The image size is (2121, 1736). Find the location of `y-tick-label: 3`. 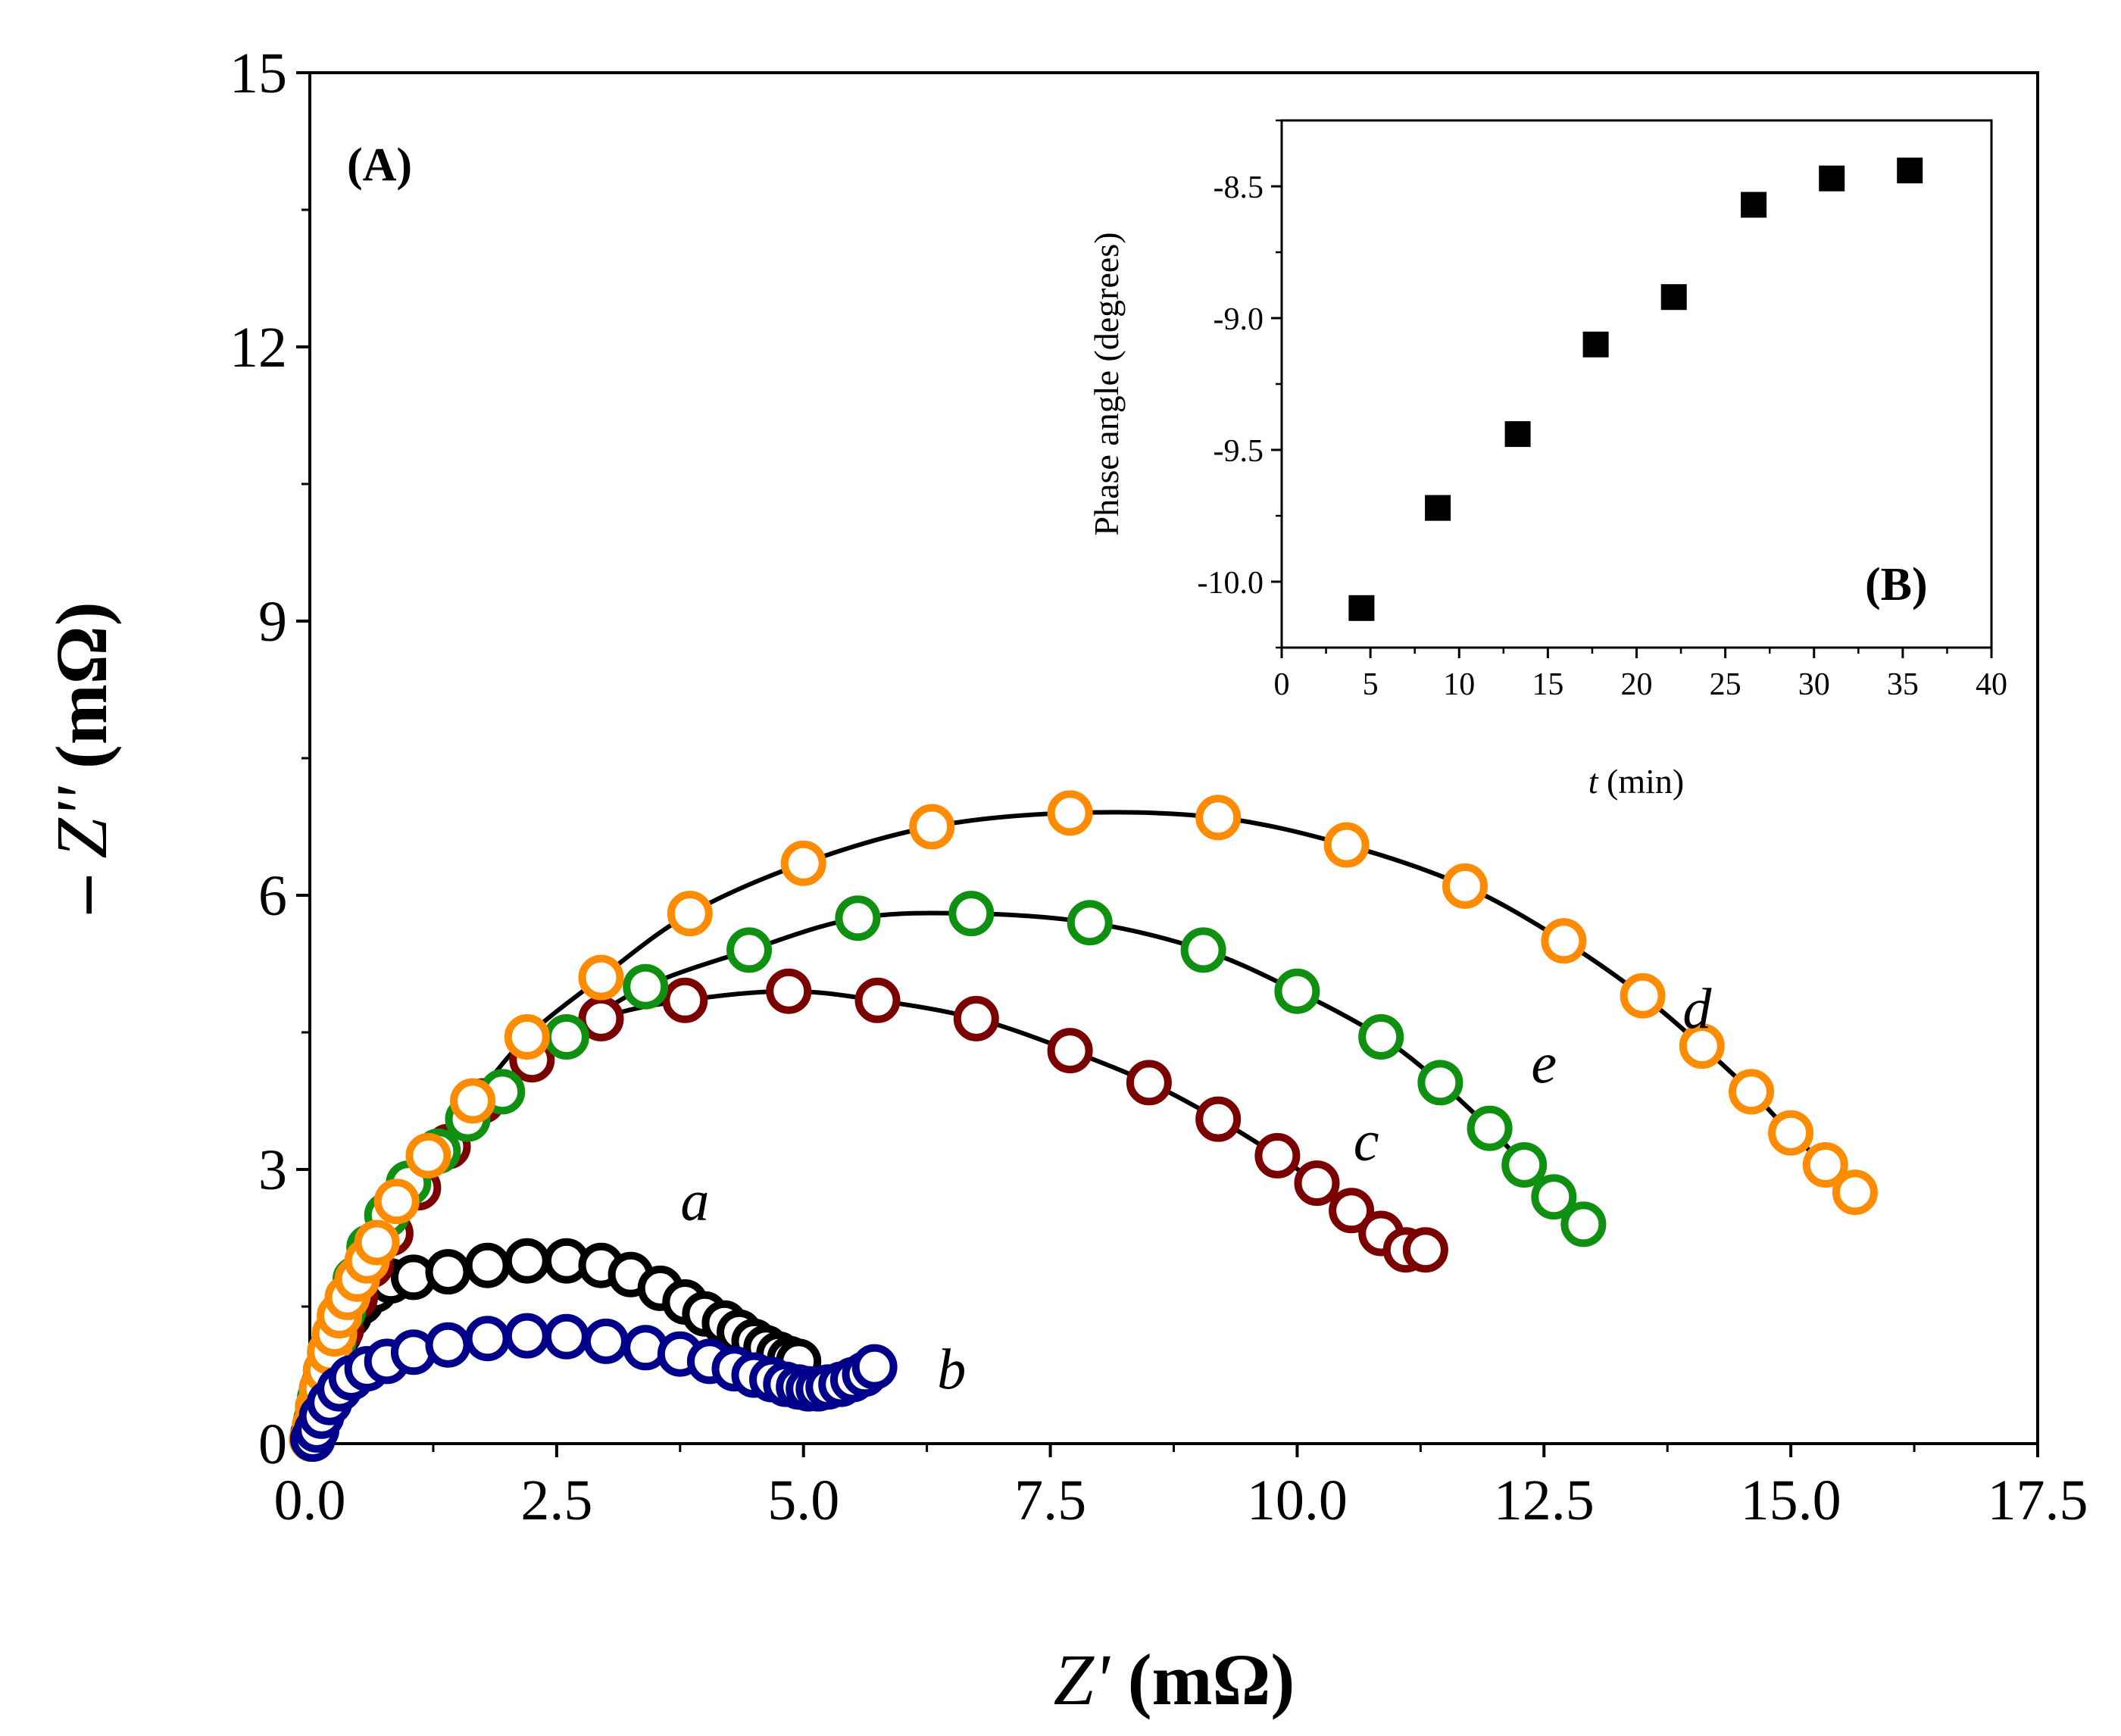

y-tick-label: 3 is located at coordinates (272, 1170).